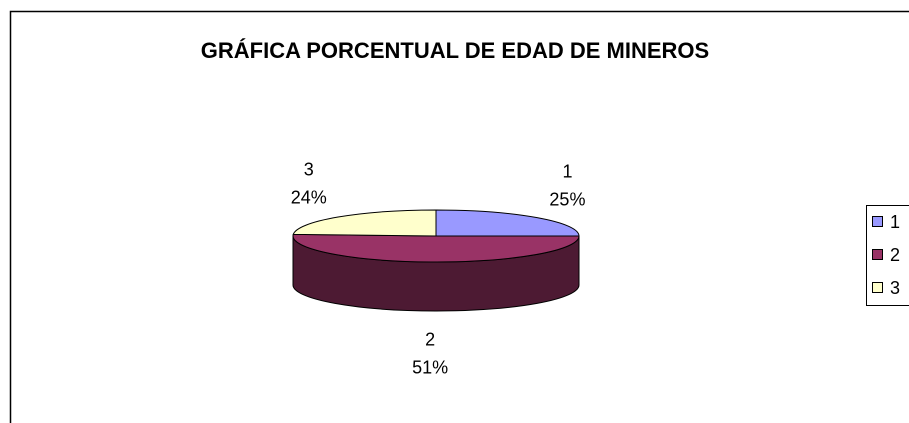 Image resolution: width=909 pixels, height=423 pixels. I want to click on data-label-value: 51%, so click(430, 368).